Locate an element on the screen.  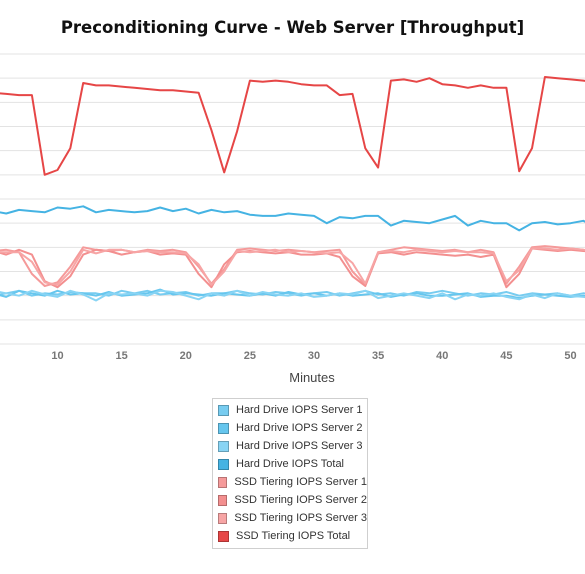
x-tick-label: 20 is located at coordinates (186, 356).